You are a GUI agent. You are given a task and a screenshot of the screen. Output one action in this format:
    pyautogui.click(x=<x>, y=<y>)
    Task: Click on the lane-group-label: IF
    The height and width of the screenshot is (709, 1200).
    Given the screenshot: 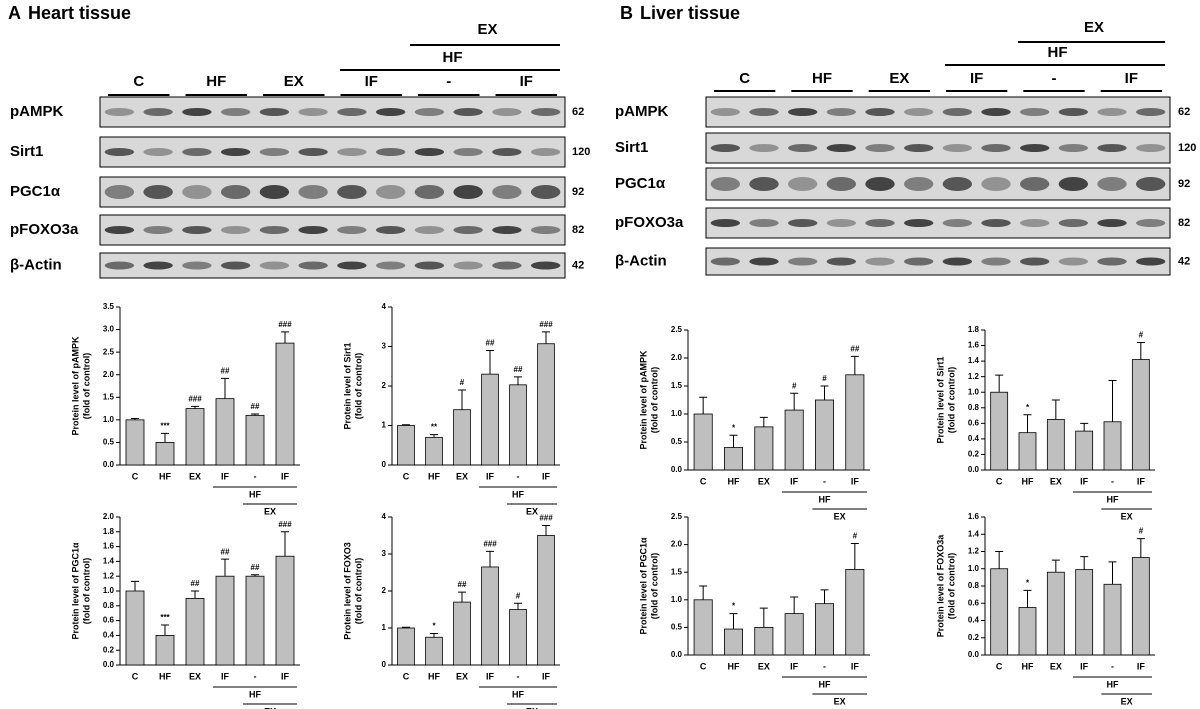 What is the action you would take?
    pyautogui.click(x=526, y=81)
    